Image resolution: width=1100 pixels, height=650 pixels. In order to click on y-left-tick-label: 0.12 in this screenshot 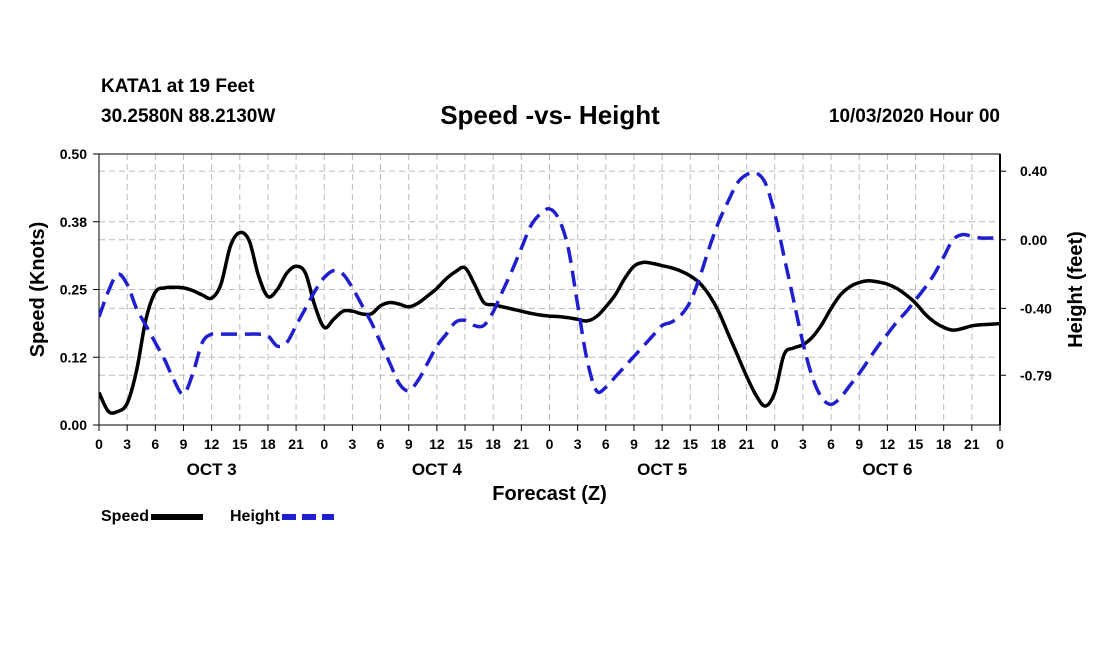, I will do `click(73, 357)`.